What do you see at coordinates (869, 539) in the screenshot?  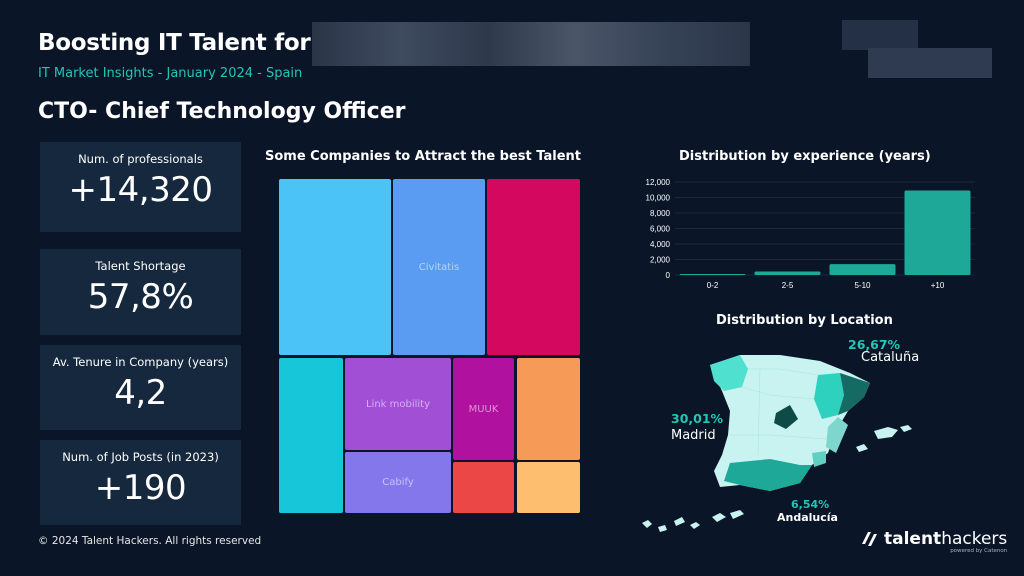 I see `talent-hackers-icon` at bounding box center [869, 539].